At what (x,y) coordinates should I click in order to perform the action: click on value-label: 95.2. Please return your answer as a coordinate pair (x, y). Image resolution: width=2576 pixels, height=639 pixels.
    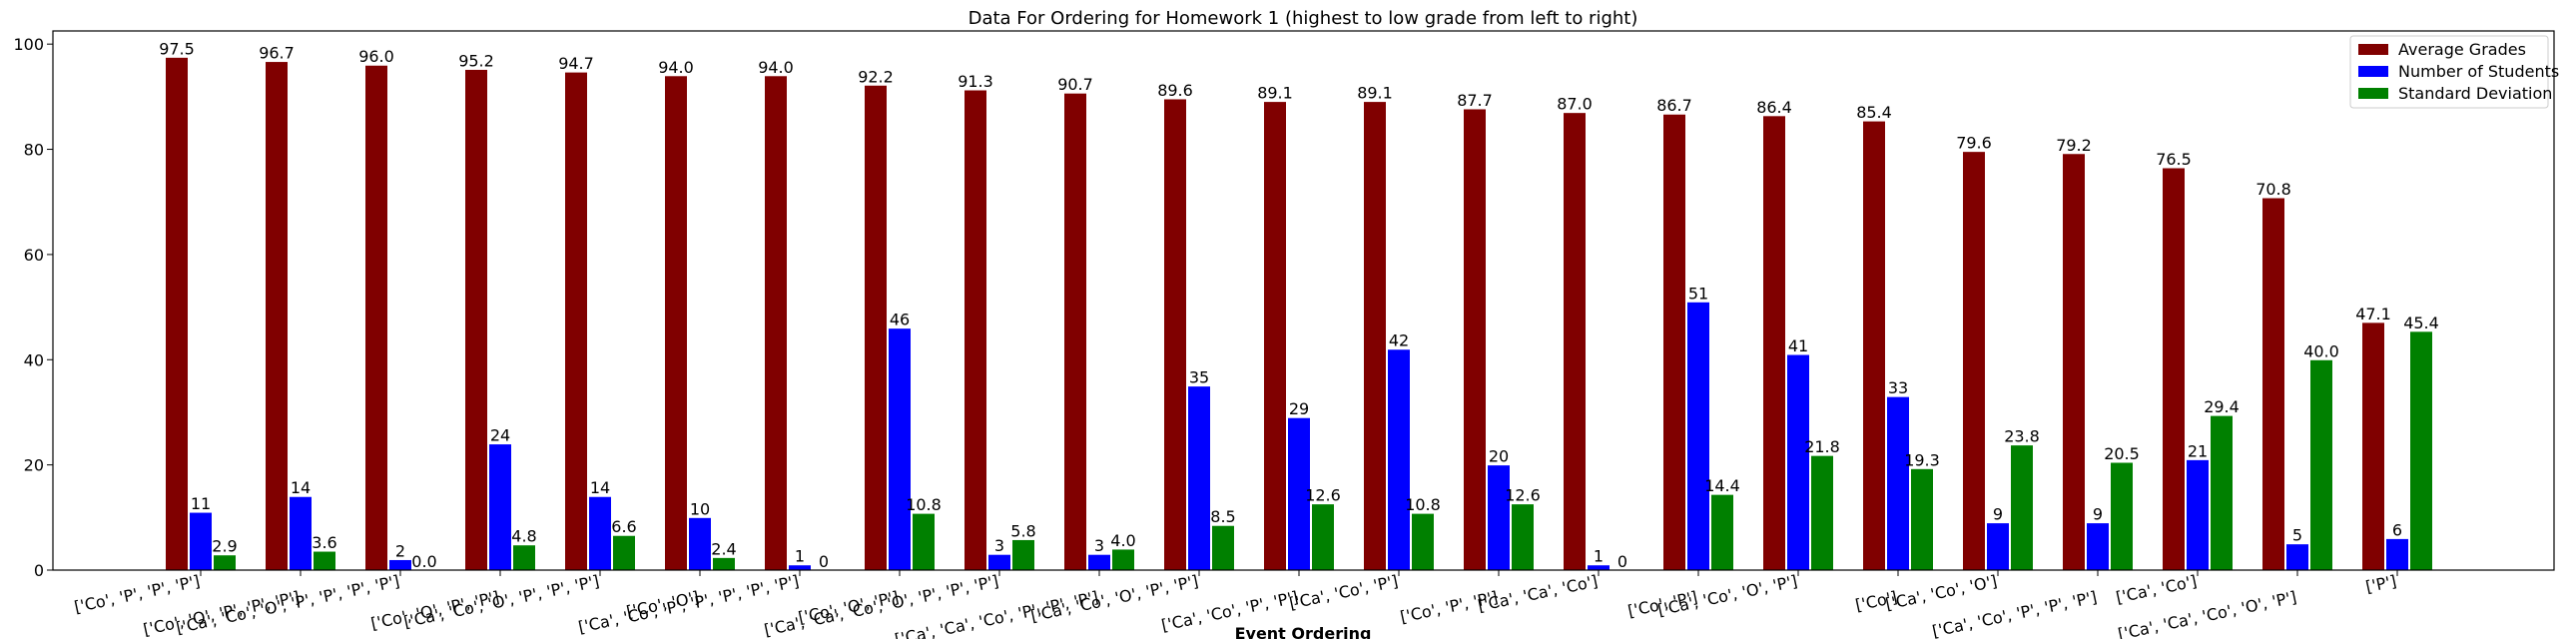
    Looking at the image, I should click on (476, 60).